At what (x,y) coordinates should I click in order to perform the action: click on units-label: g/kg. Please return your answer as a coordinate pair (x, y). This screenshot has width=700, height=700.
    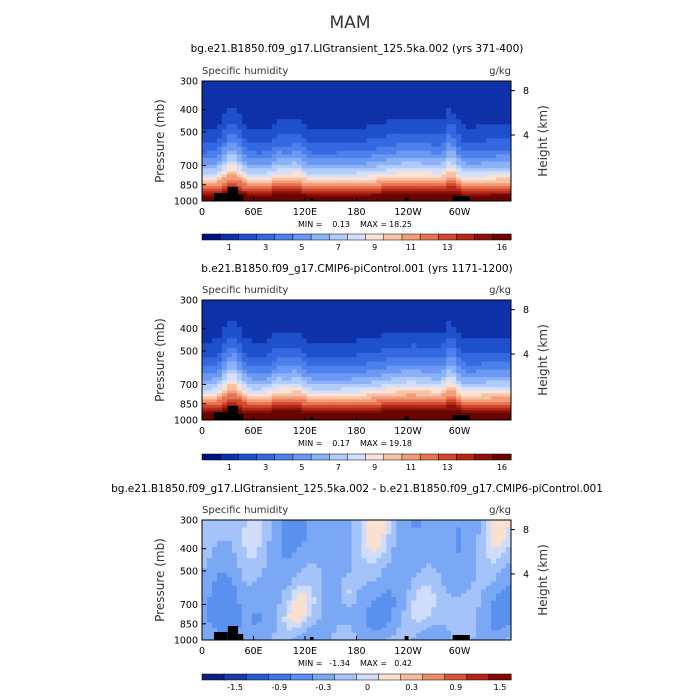
    Looking at the image, I should click on (500, 510).